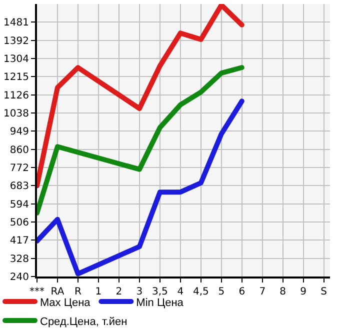 This screenshot has width=345, height=335. Describe the element at coordinates (16, 41) in the screenshot. I see `y-tick-label: 1392` at that location.